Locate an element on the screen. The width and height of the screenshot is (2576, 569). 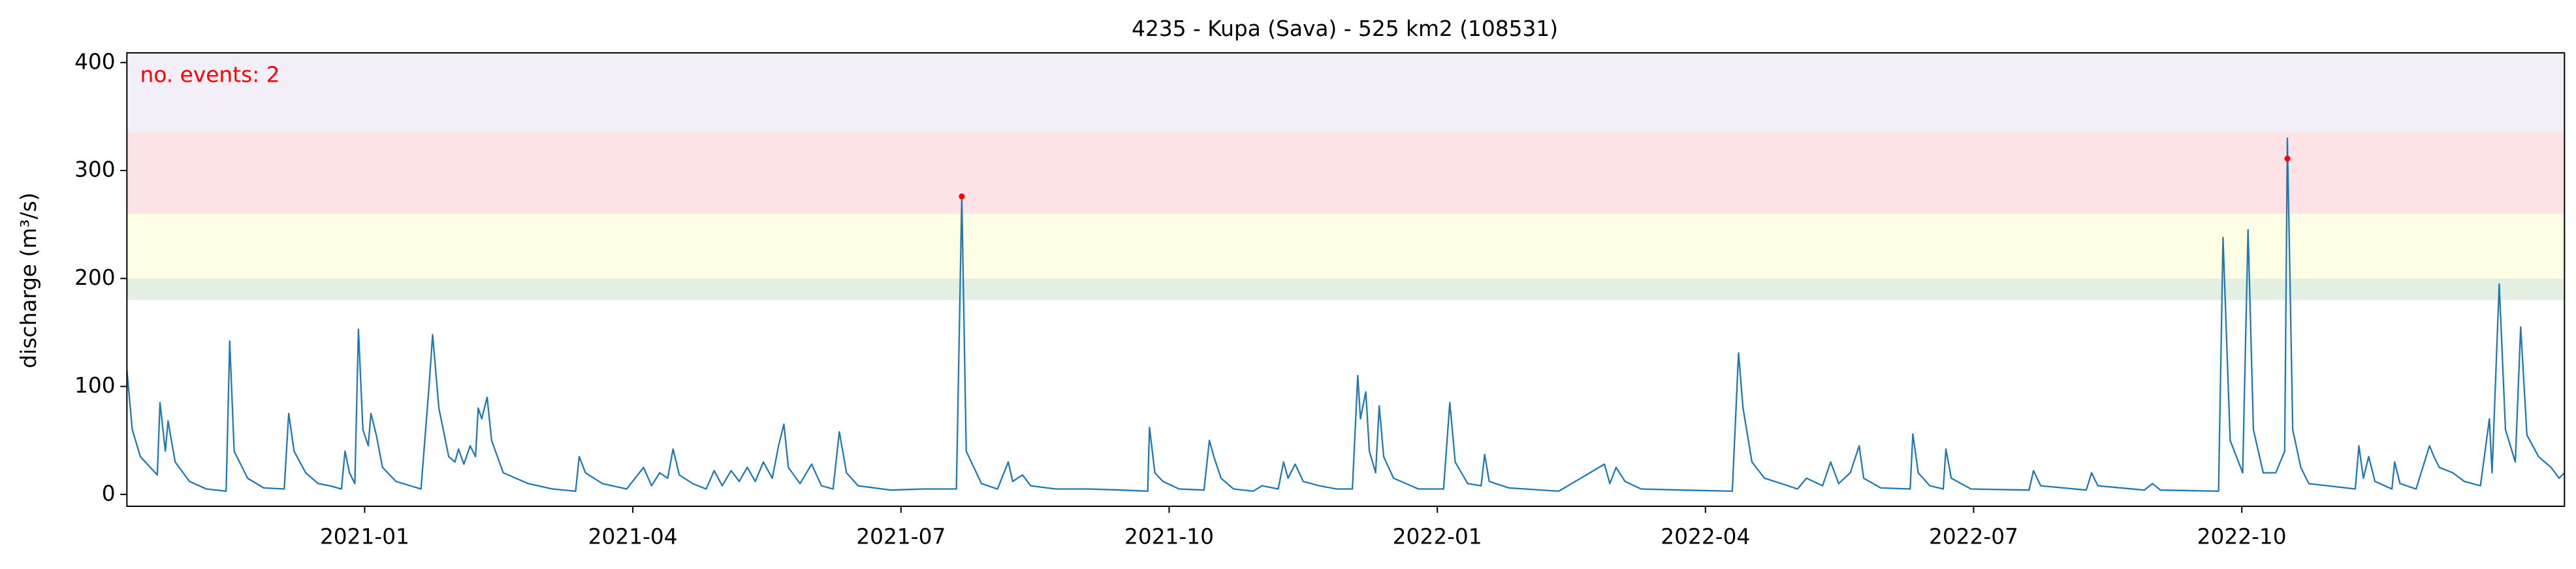
y-tick-label: 0 is located at coordinates (109, 493).